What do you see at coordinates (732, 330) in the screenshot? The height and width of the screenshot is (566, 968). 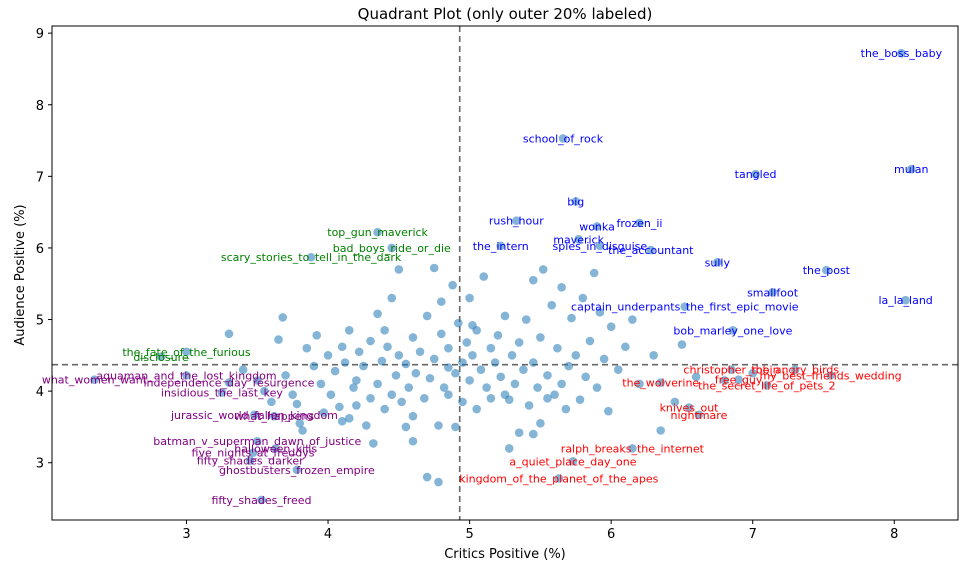 I see `point-label: bob_marley_one_love` at bounding box center [732, 330].